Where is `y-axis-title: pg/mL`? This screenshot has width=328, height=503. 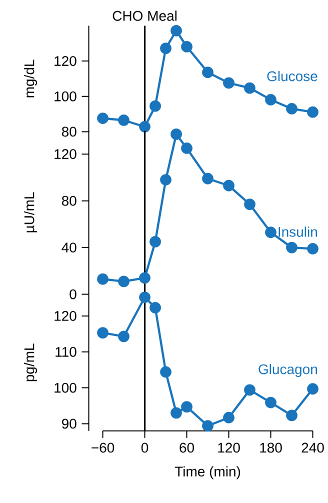
y-axis-title: pg/mL is located at coordinates (31, 363).